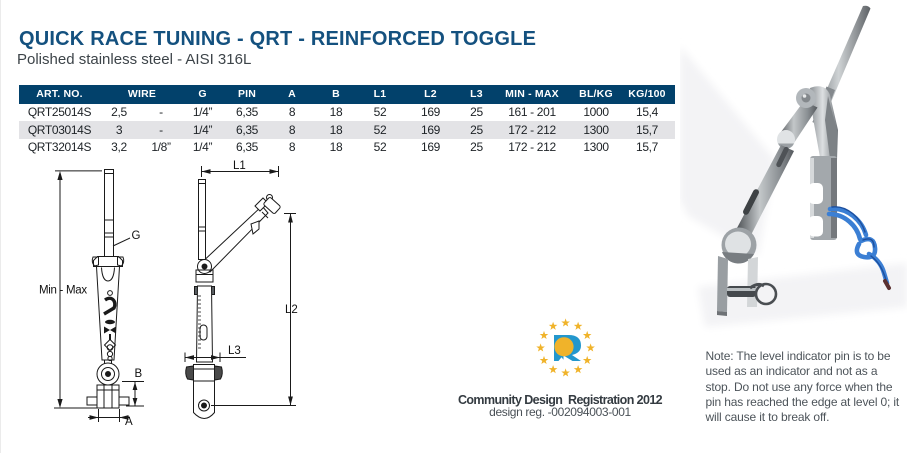 This screenshot has height=453, width=907. I want to click on svg-text: L1, so click(239, 166).